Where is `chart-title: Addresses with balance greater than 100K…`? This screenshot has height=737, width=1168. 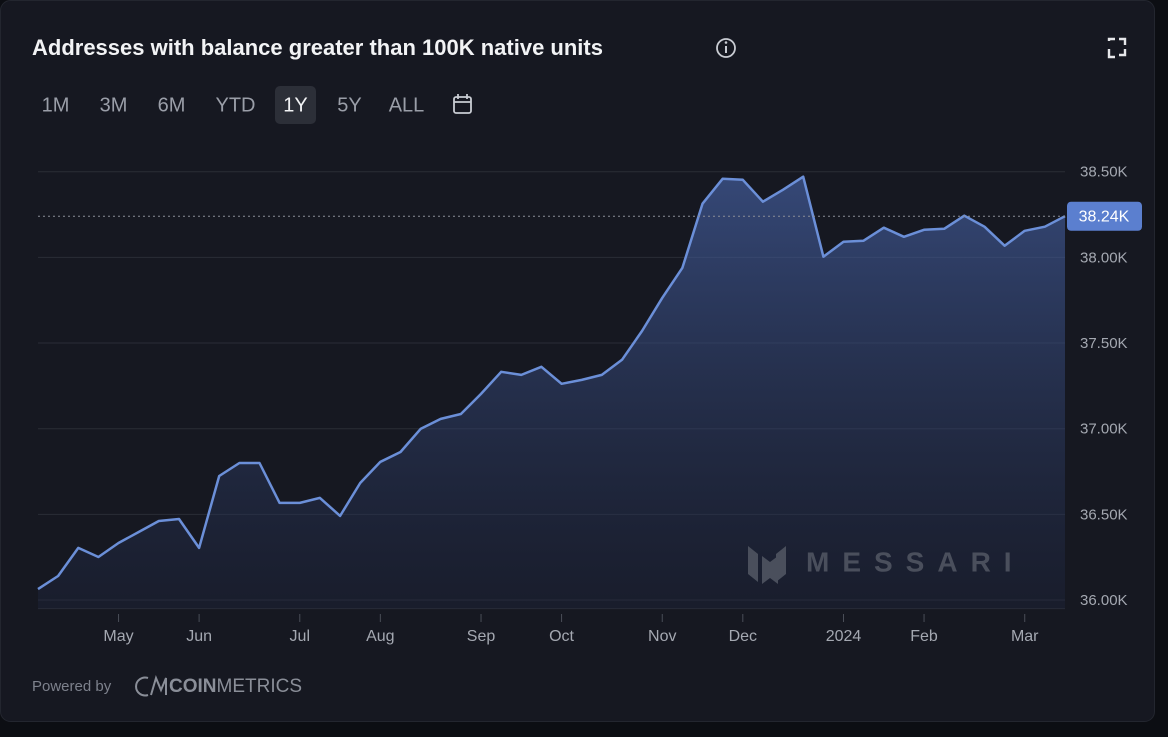 chart-title: Addresses with balance greater than 100K… is located at coordinates (317, 47).